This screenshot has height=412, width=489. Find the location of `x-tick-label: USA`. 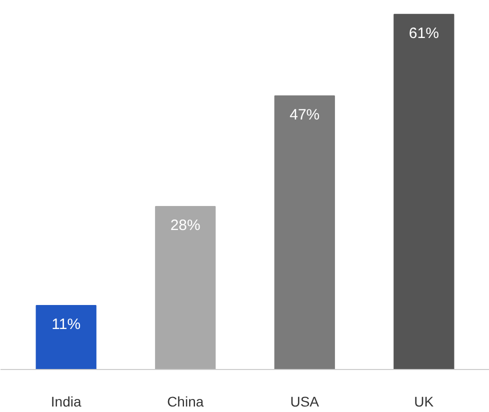

x-tick-label: USA is located at coordinates (305, 402).